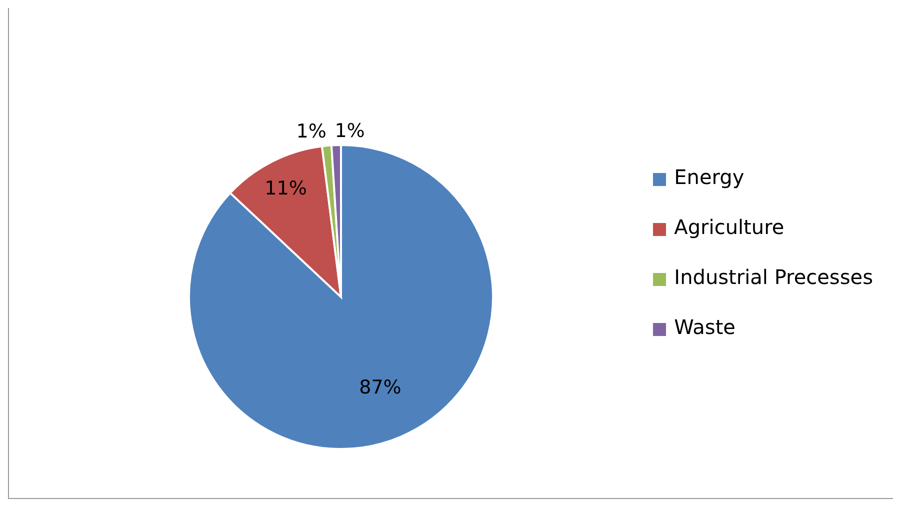 The height and width of the screenshot is (506, 900). What do you see at coordinates (380, 387) in the screenshot?
I see `data-label: 87%` at bounding box center [380, 387].